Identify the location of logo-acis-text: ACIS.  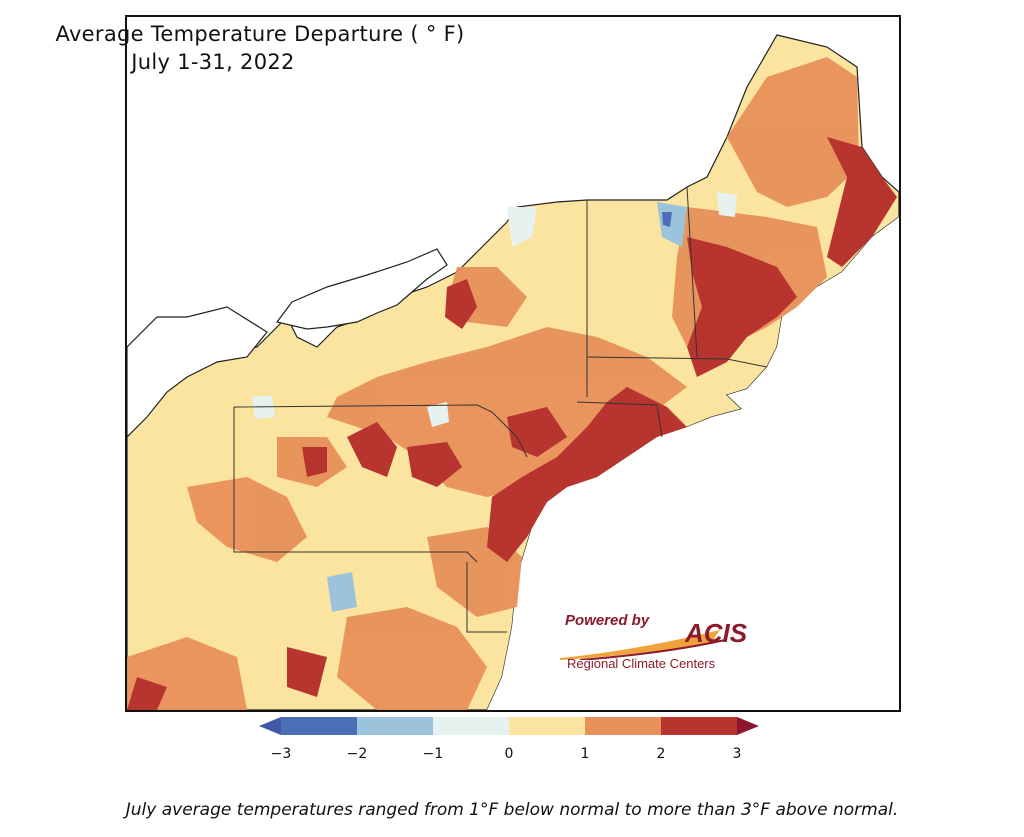
(716, 633).